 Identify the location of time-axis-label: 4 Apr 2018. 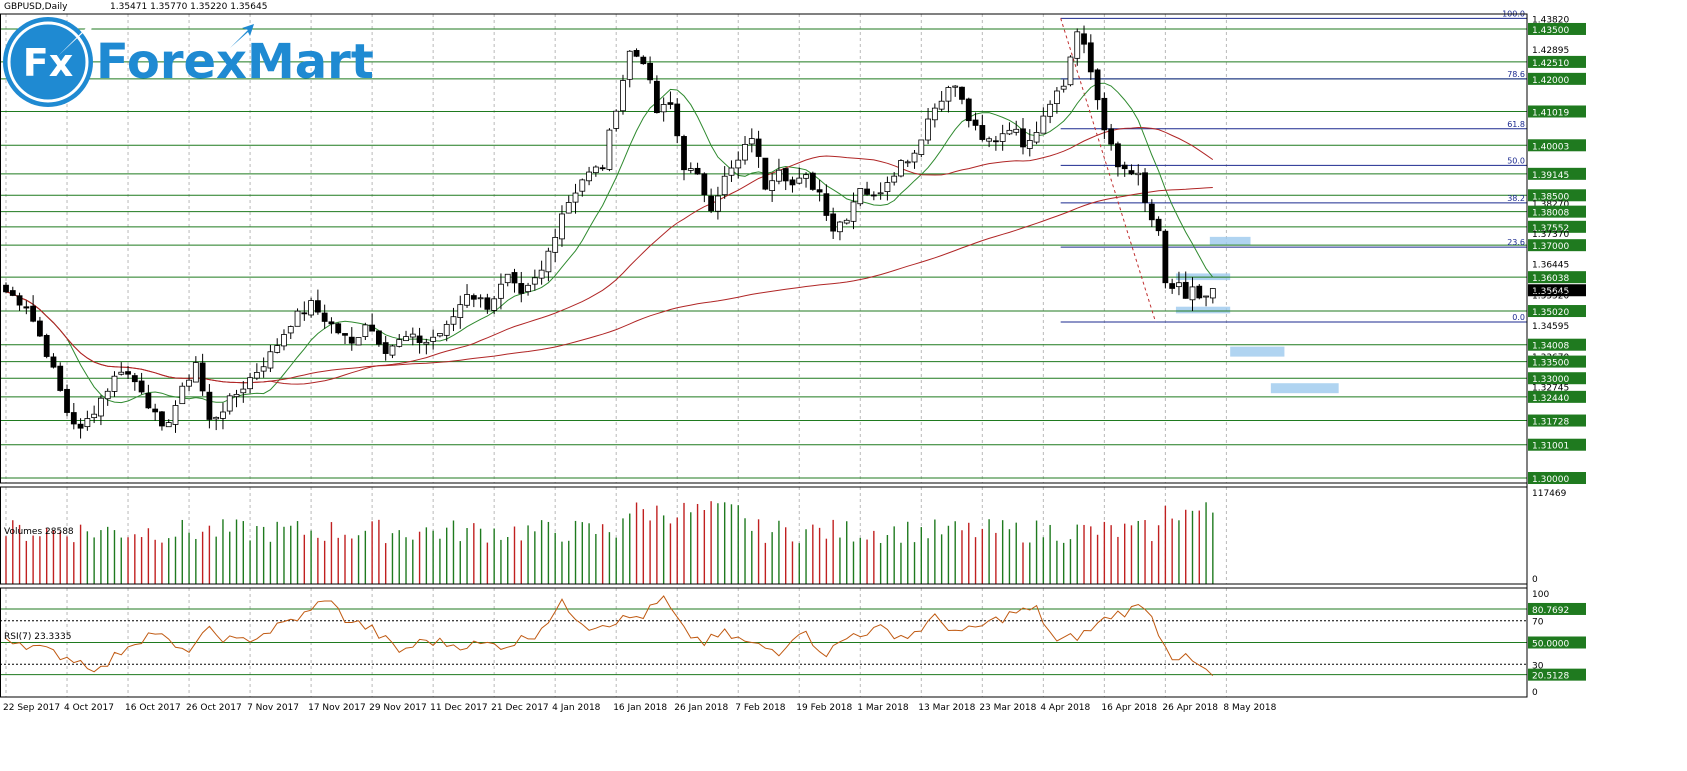
(1065, 708).